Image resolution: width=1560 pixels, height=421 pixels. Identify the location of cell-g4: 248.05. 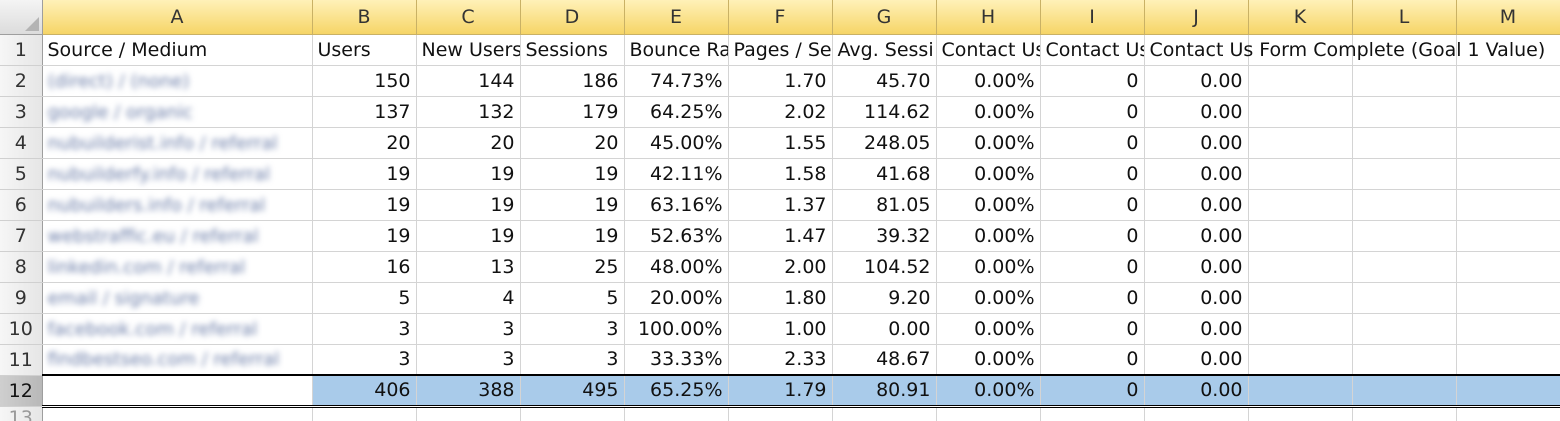
(884, 143).